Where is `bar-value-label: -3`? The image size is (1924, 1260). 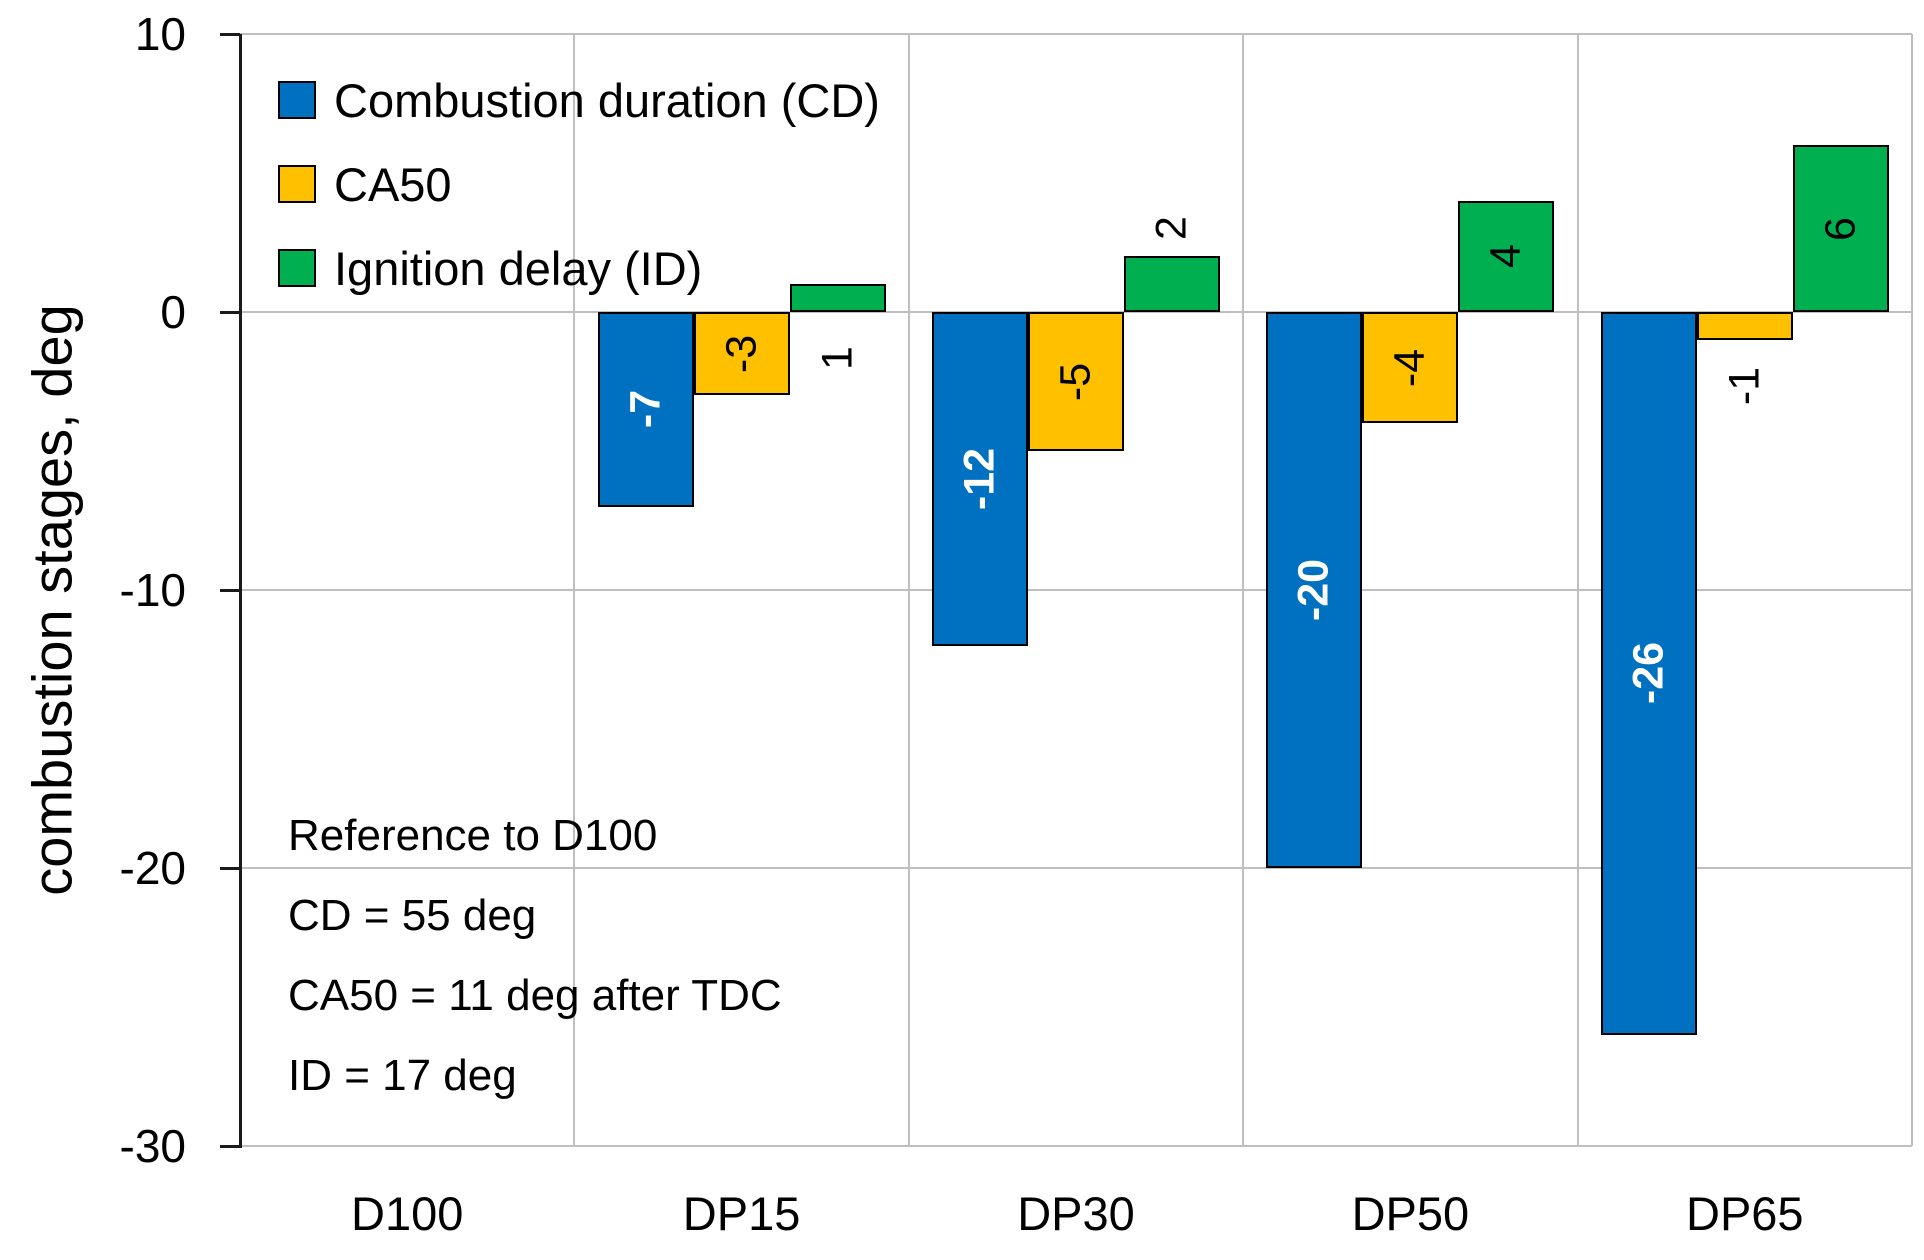
bar-value-label: -3 is located at coordinates (741, 353).